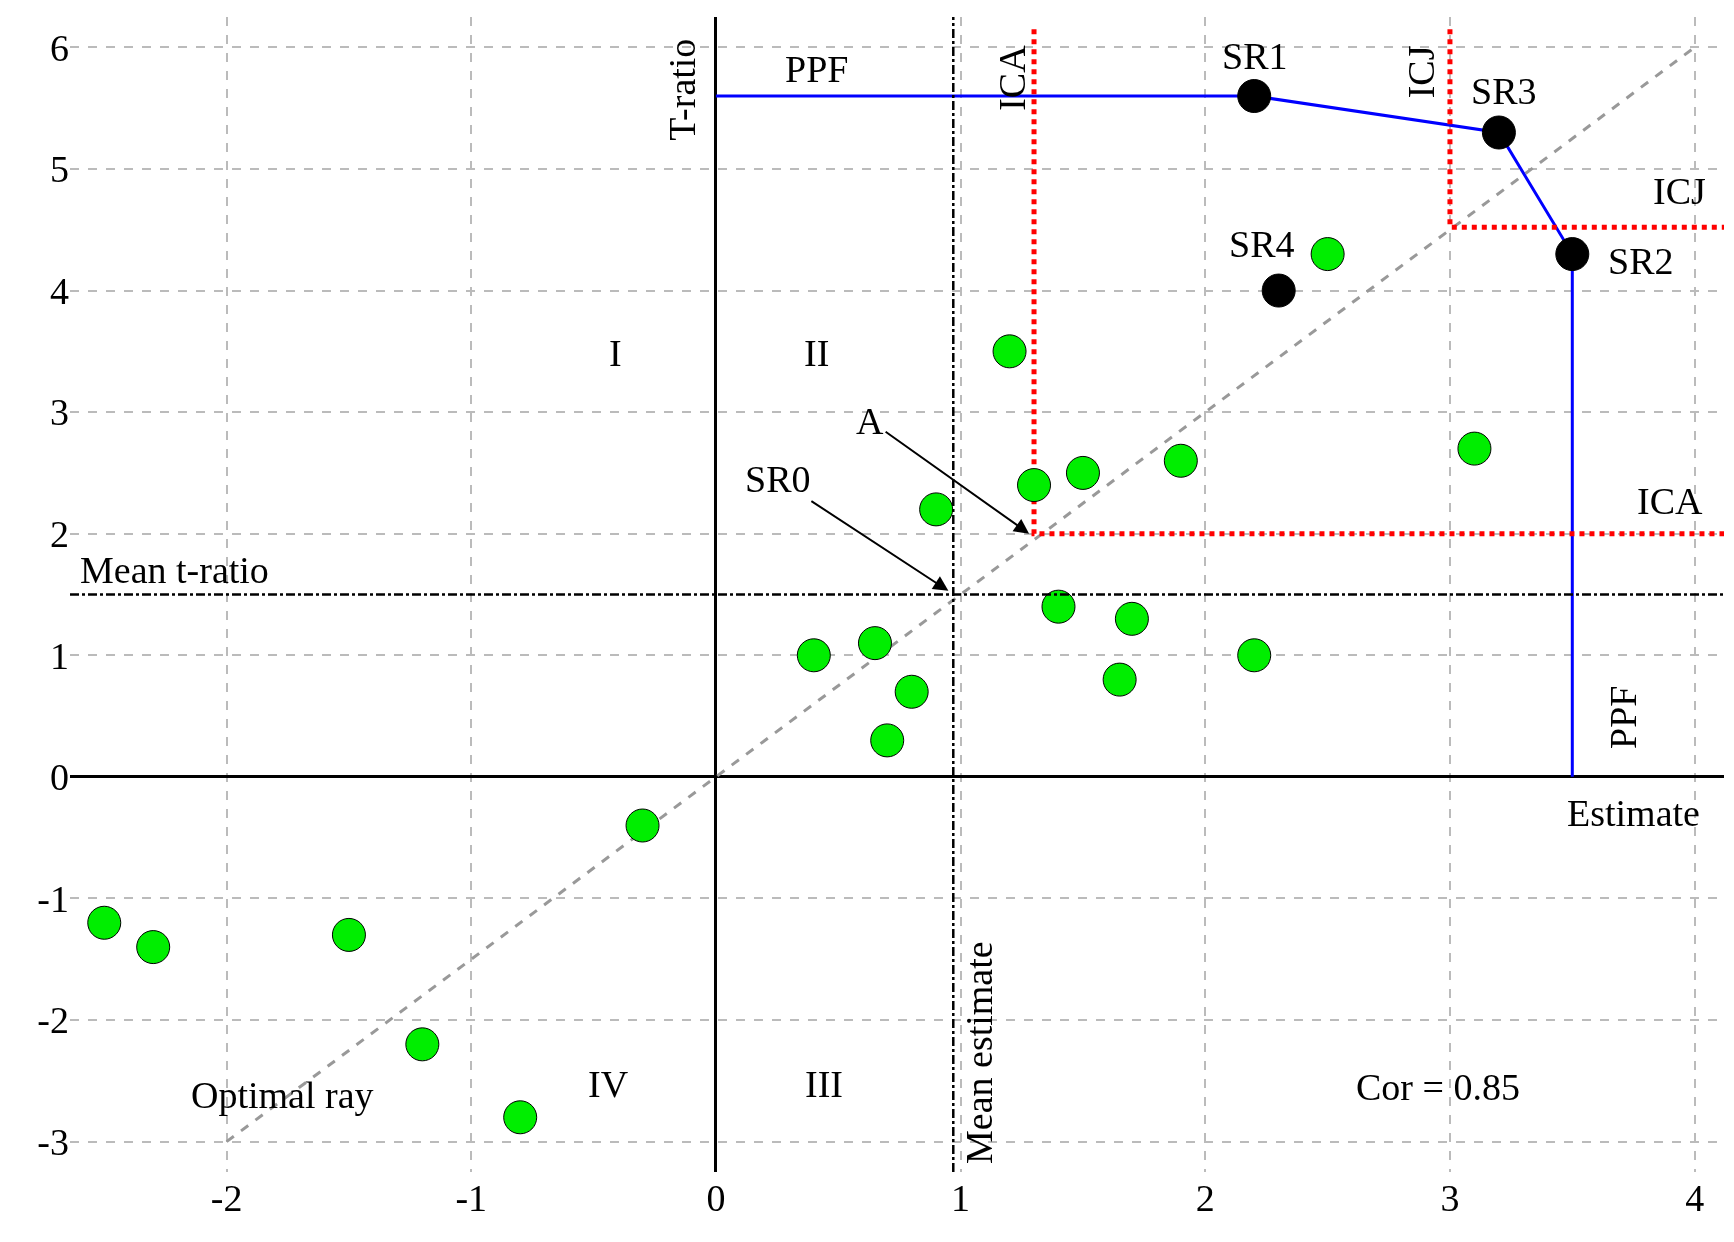 Image resolution: width=1734 pixels, height=1242 pixels. I want to click on y-tick-label: 3, so click(59, 412).